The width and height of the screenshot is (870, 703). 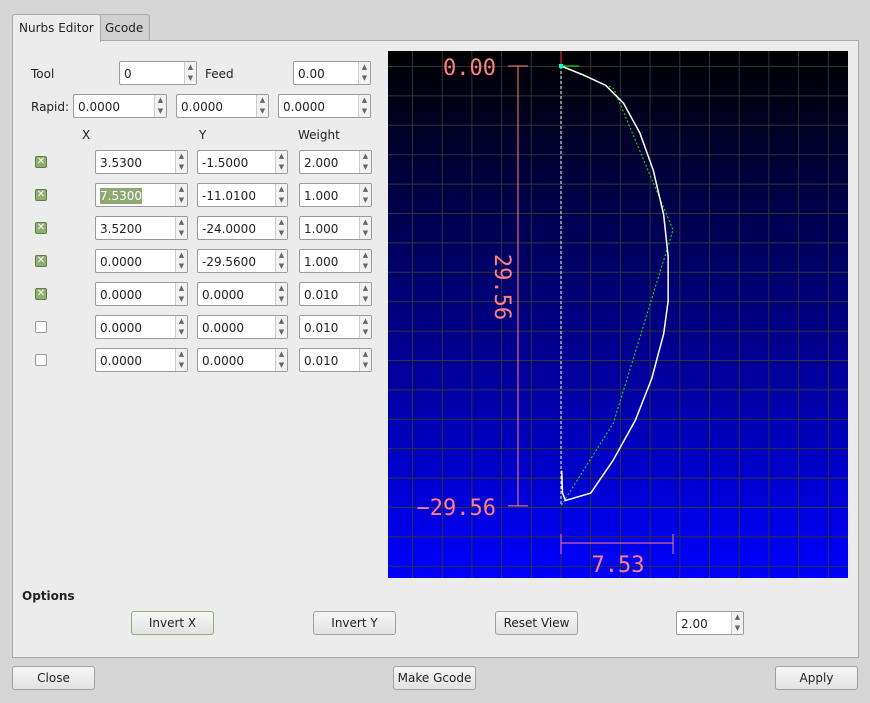 What do you see at coordinates (56, 28) in the screenshot?
I see `tab-nurbs-editor: Nurbs Editor` at bounding box center [56, 28].